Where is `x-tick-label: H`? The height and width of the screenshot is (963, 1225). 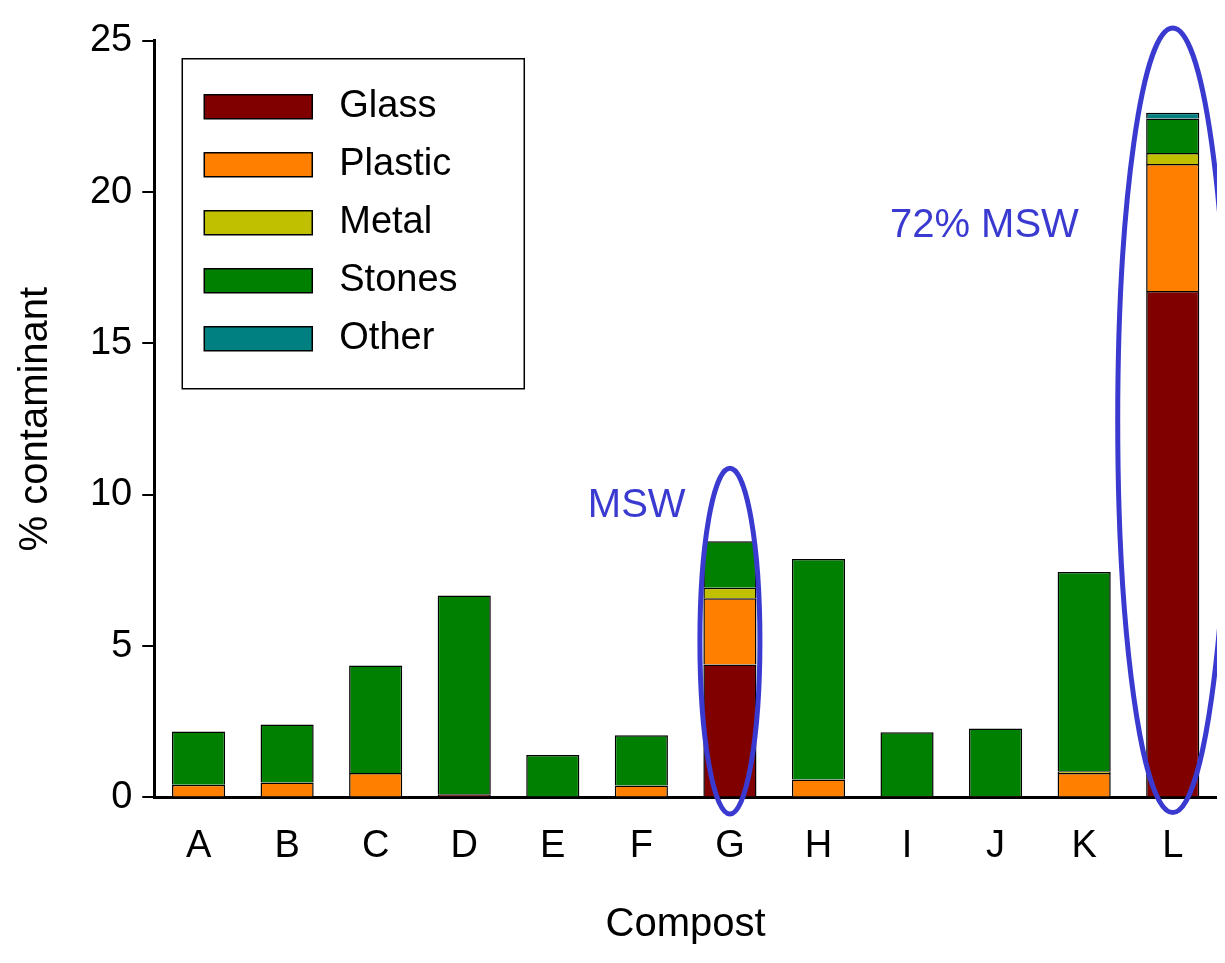
x-tick-label: H is located at coordinates (818, 843).